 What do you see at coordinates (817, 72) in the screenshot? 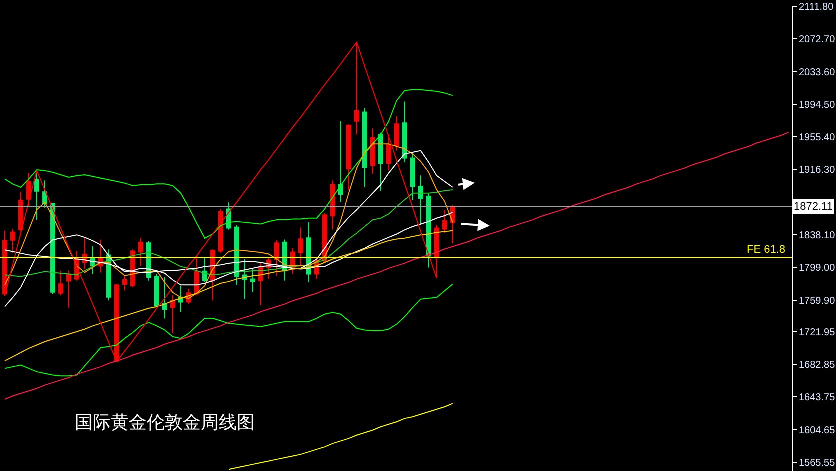
I see `y-tick-label: 2033.60` at bounding box center [817, 72].